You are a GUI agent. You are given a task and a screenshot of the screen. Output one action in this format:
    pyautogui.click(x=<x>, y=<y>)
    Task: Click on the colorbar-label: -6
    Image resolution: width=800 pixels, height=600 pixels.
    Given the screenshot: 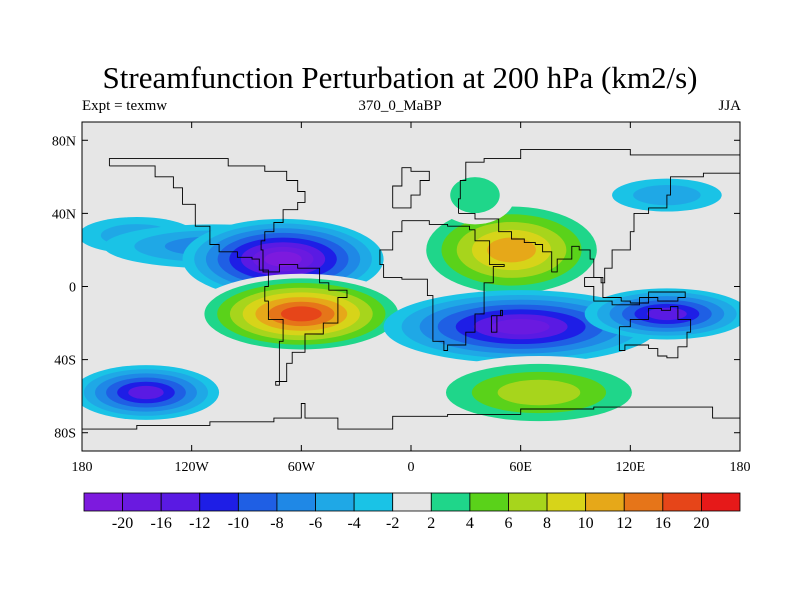 What is the action you would take?
    pyautogui.click(x=315, y=523)
    